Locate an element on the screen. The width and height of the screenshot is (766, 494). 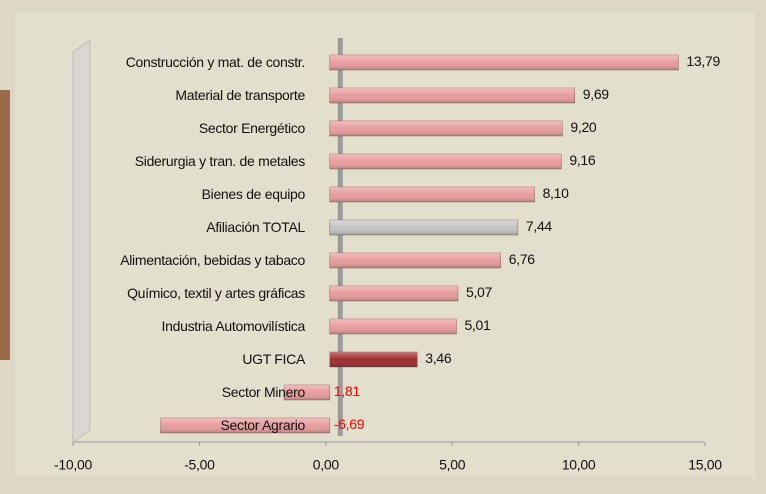
value-label: 5,07 is located at coordinates (479, 292).